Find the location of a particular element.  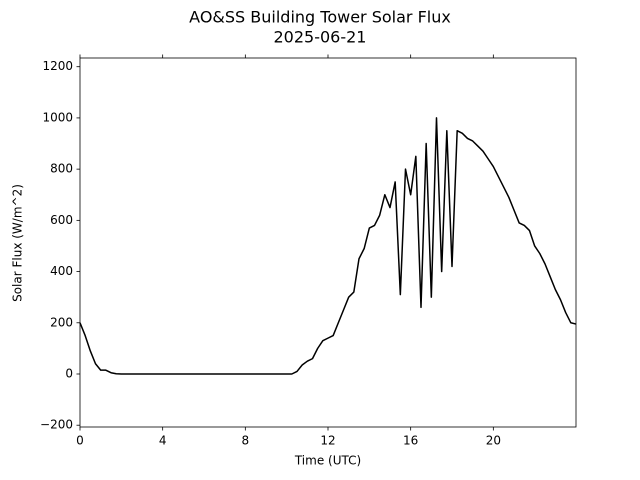

y-axis-label: Solar Flux (W/m^2) is located at coordinates (18, 243).